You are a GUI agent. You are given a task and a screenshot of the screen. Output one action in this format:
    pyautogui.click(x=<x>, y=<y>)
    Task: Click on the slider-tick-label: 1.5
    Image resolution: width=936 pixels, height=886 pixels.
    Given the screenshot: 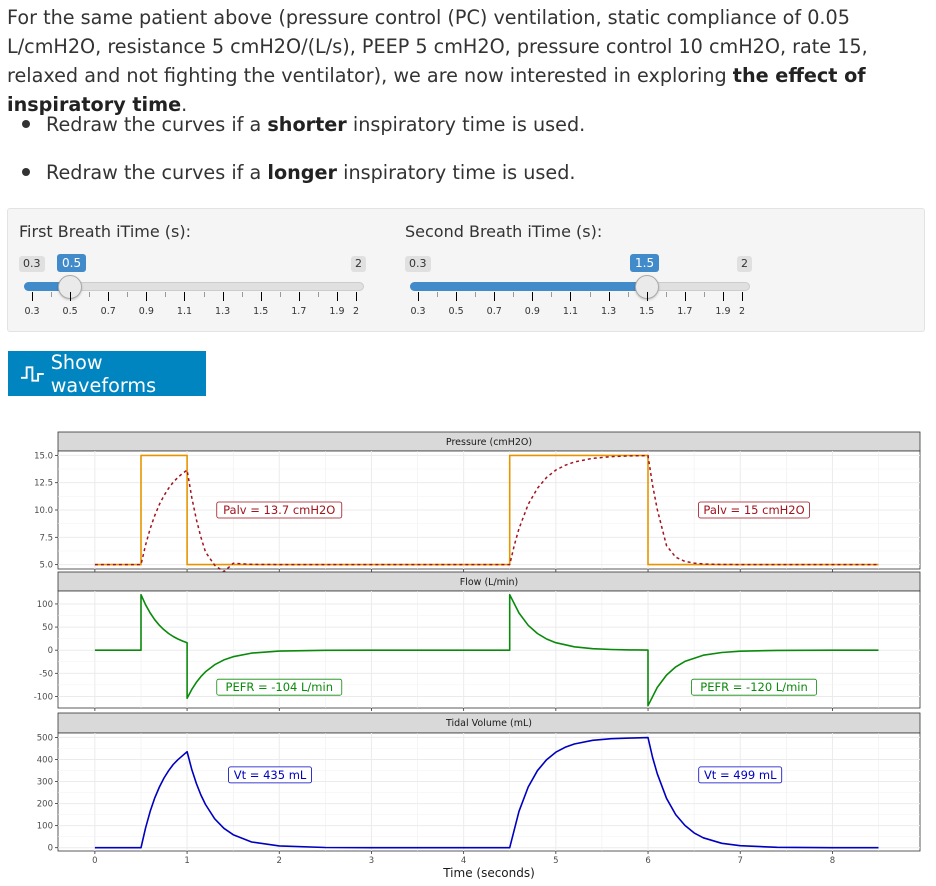 What is the action you would take?
    pyautogui.click(x=647, y=311)
    